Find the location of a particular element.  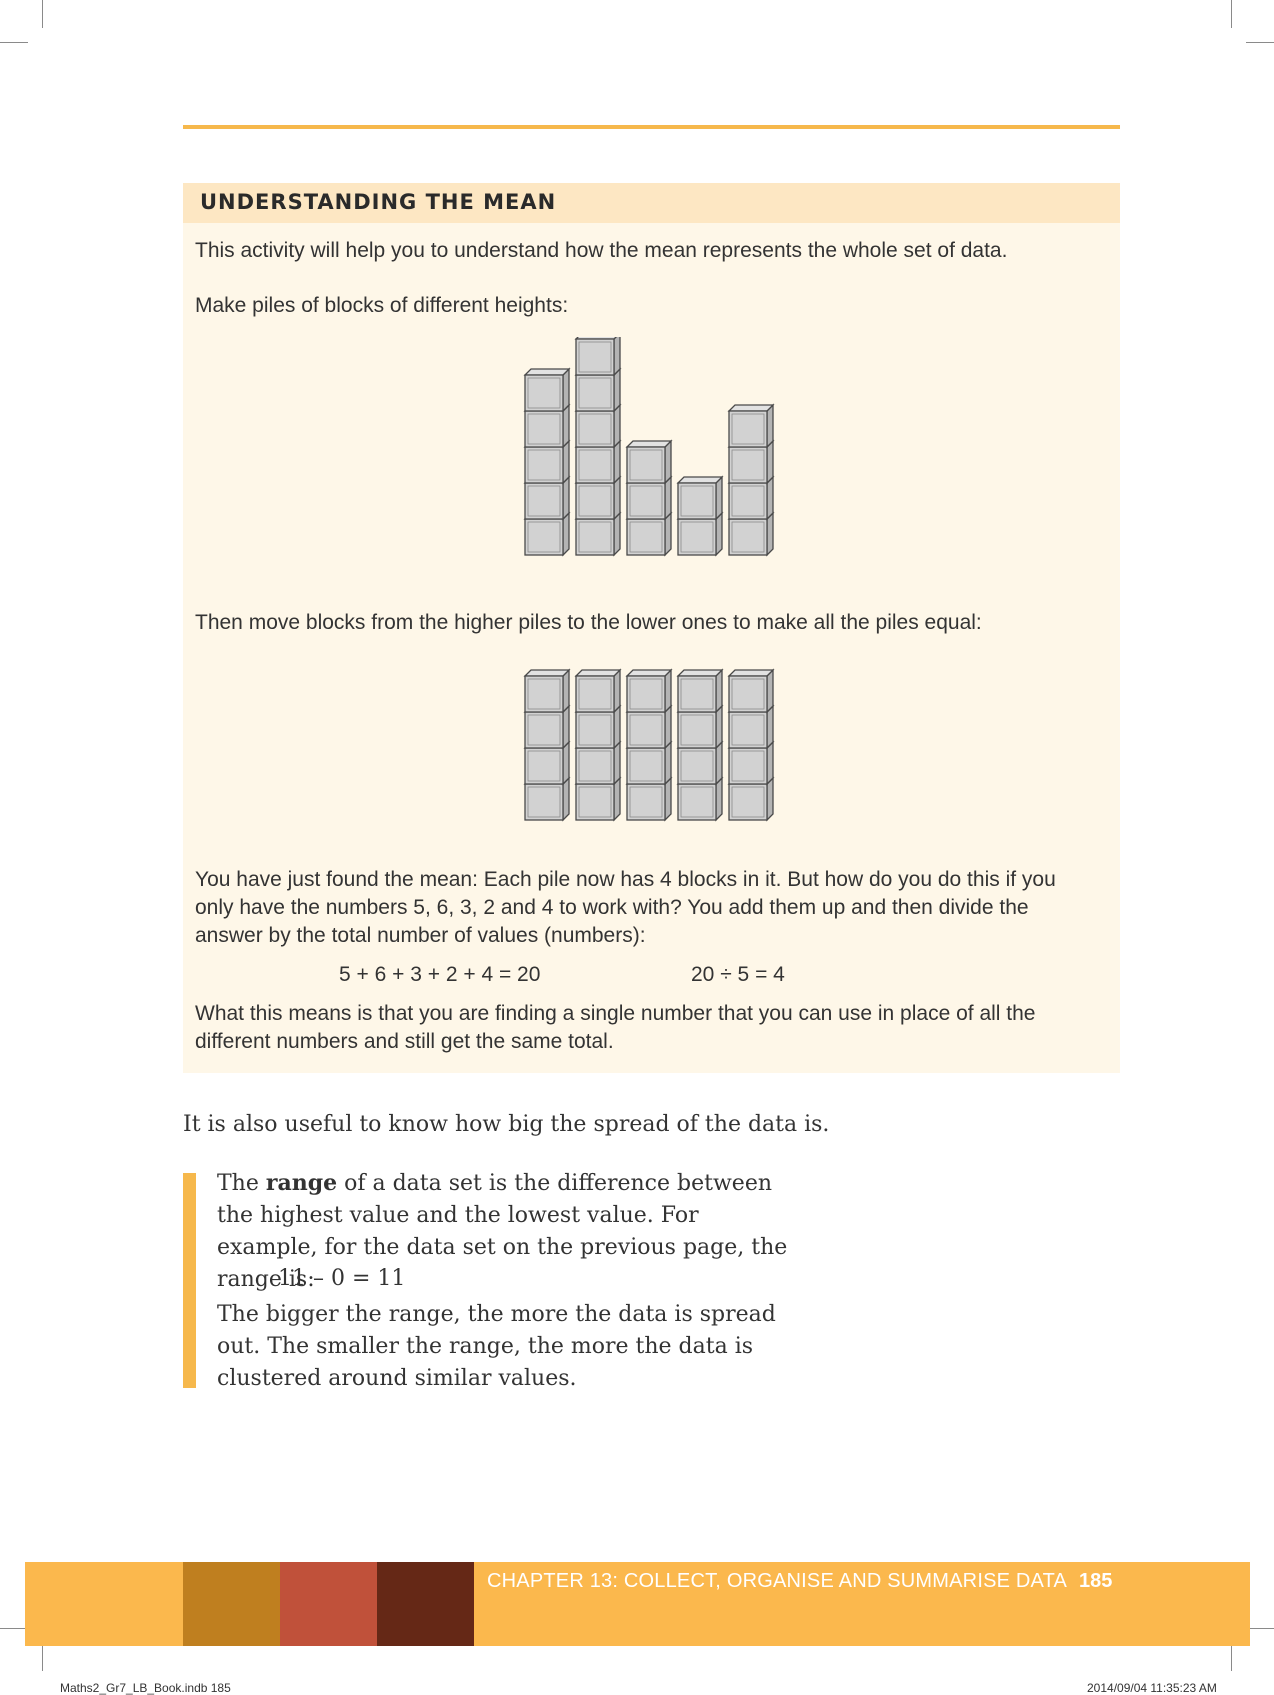

slug-file: Maths2_Gr7_LB_Book.indb 185 is located at coordinates (145, 1688).